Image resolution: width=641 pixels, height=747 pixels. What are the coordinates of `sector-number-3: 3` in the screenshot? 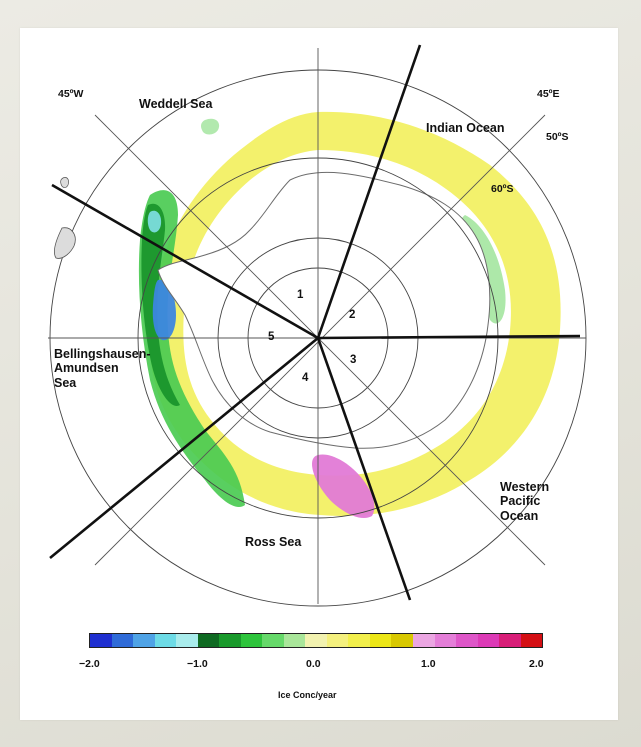 It's located at (353, 360).